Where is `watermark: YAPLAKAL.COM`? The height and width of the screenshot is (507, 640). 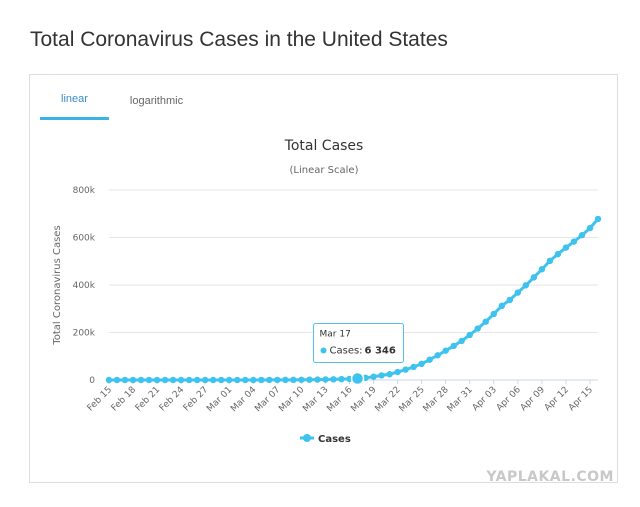
watermark: YAPLAKAL.COM is located at coordinates (550, 477).